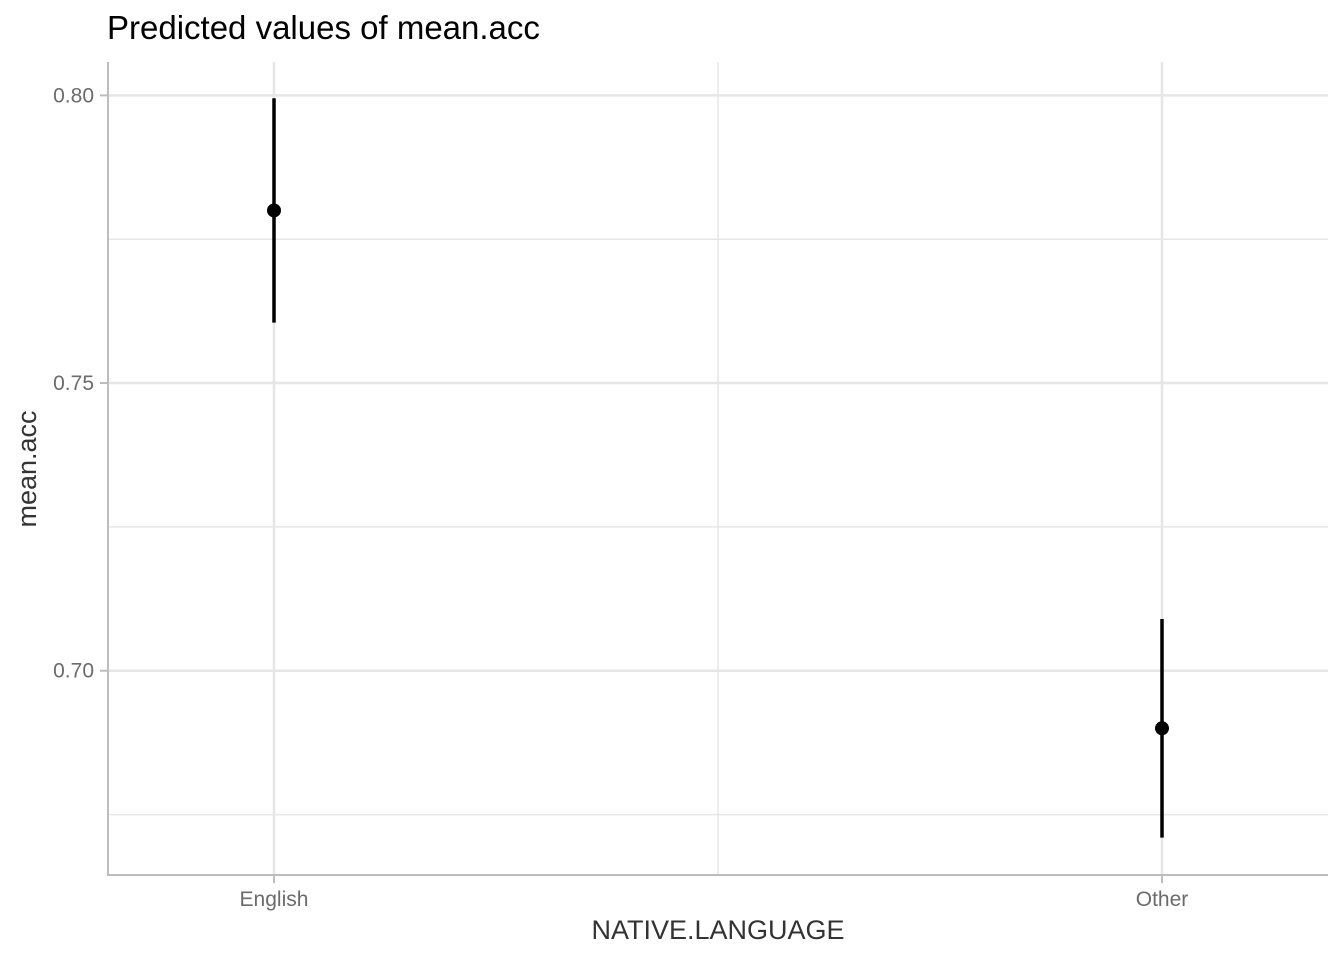  What do you see at coordinates (274, 899) in the screenshot?
I see `x-tick-label: English` at bounding box center [274, 899].